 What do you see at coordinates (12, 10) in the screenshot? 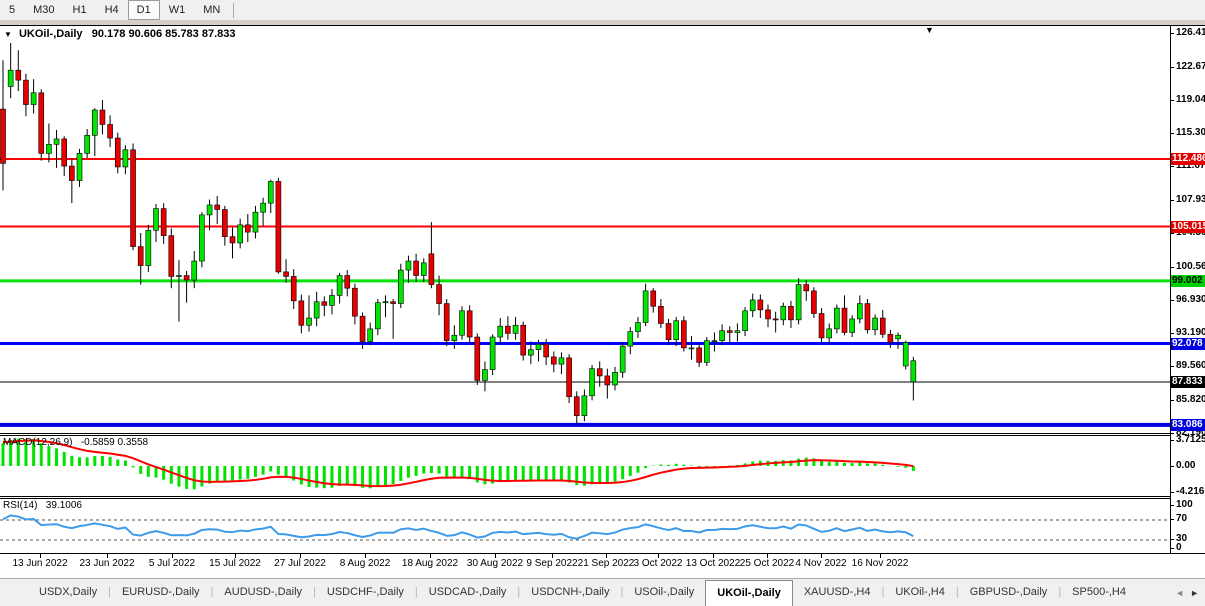
I see `timeframe-button-5: 5` at bounding box center [12, 10].